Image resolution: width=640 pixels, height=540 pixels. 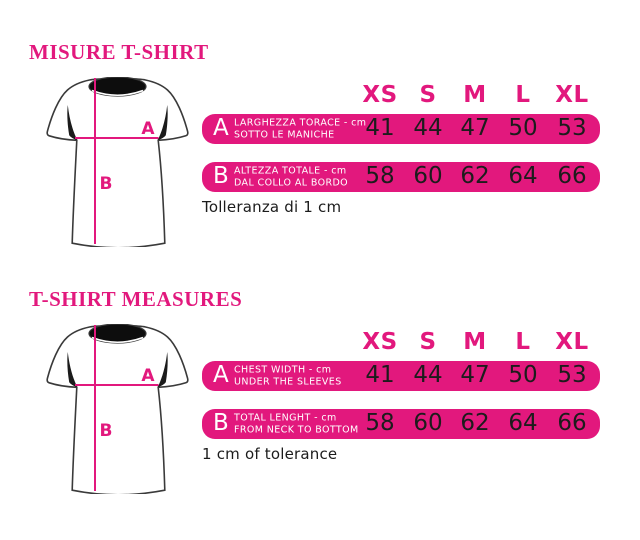 I want to click on row-description-line2: DAL COLLO AL BORDO, so click(x=291, y=182).